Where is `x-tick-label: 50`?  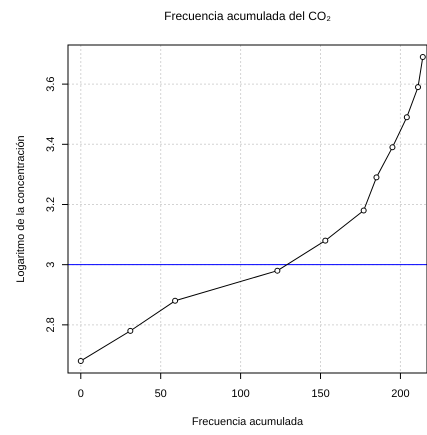 x-tick-label: 50 is located at coordinates (160, 394).